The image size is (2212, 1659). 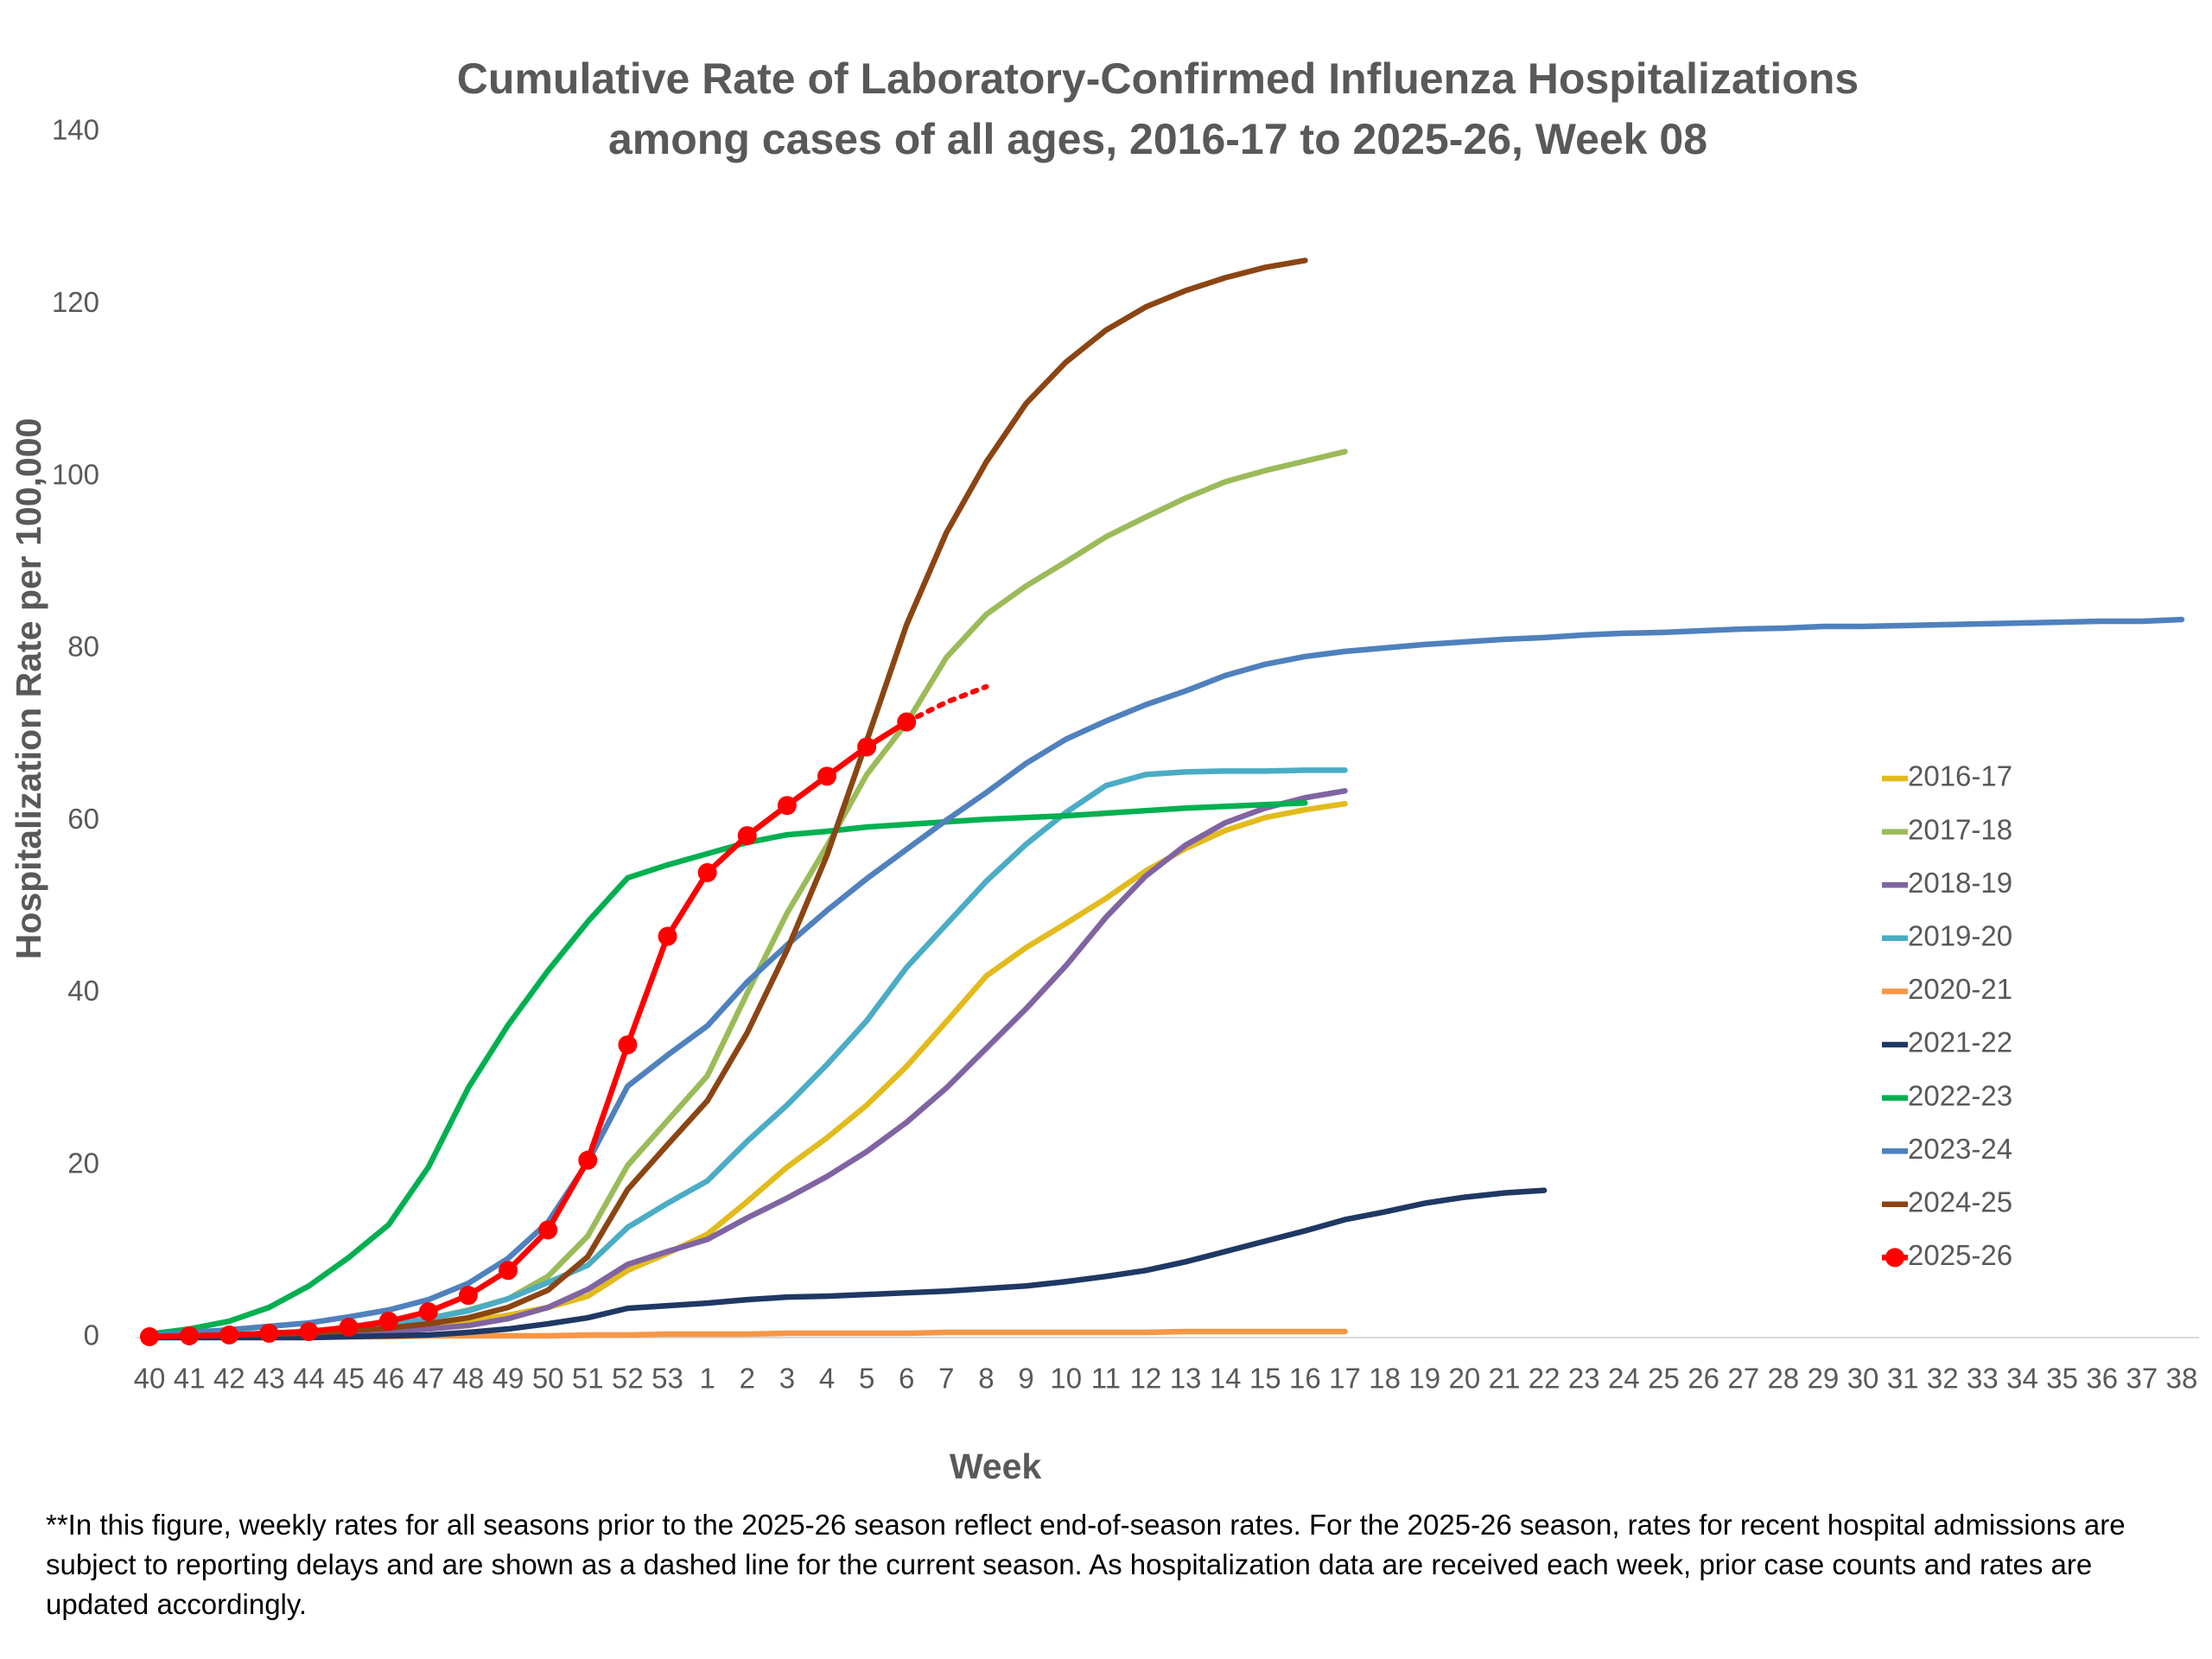 I want to click on x-tick-label: 46, so click(x=388, y=1379).